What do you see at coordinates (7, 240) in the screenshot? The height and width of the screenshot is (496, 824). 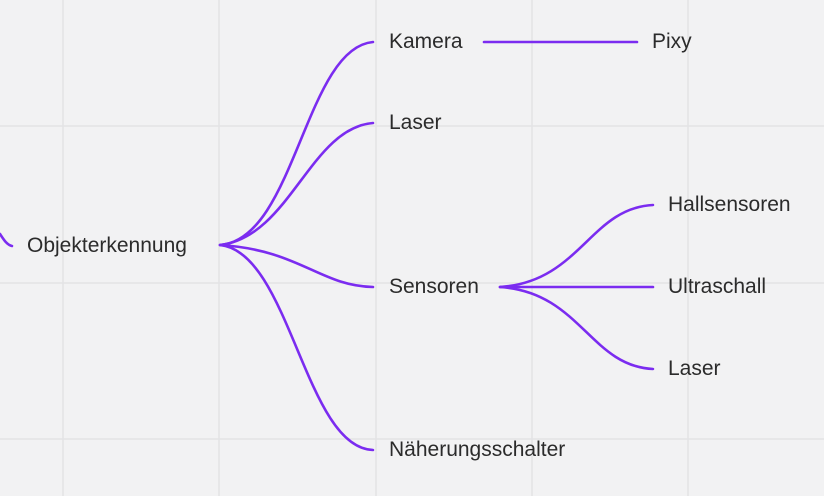 I see `edge-parent-to-root` at bounding box center [7, 240].